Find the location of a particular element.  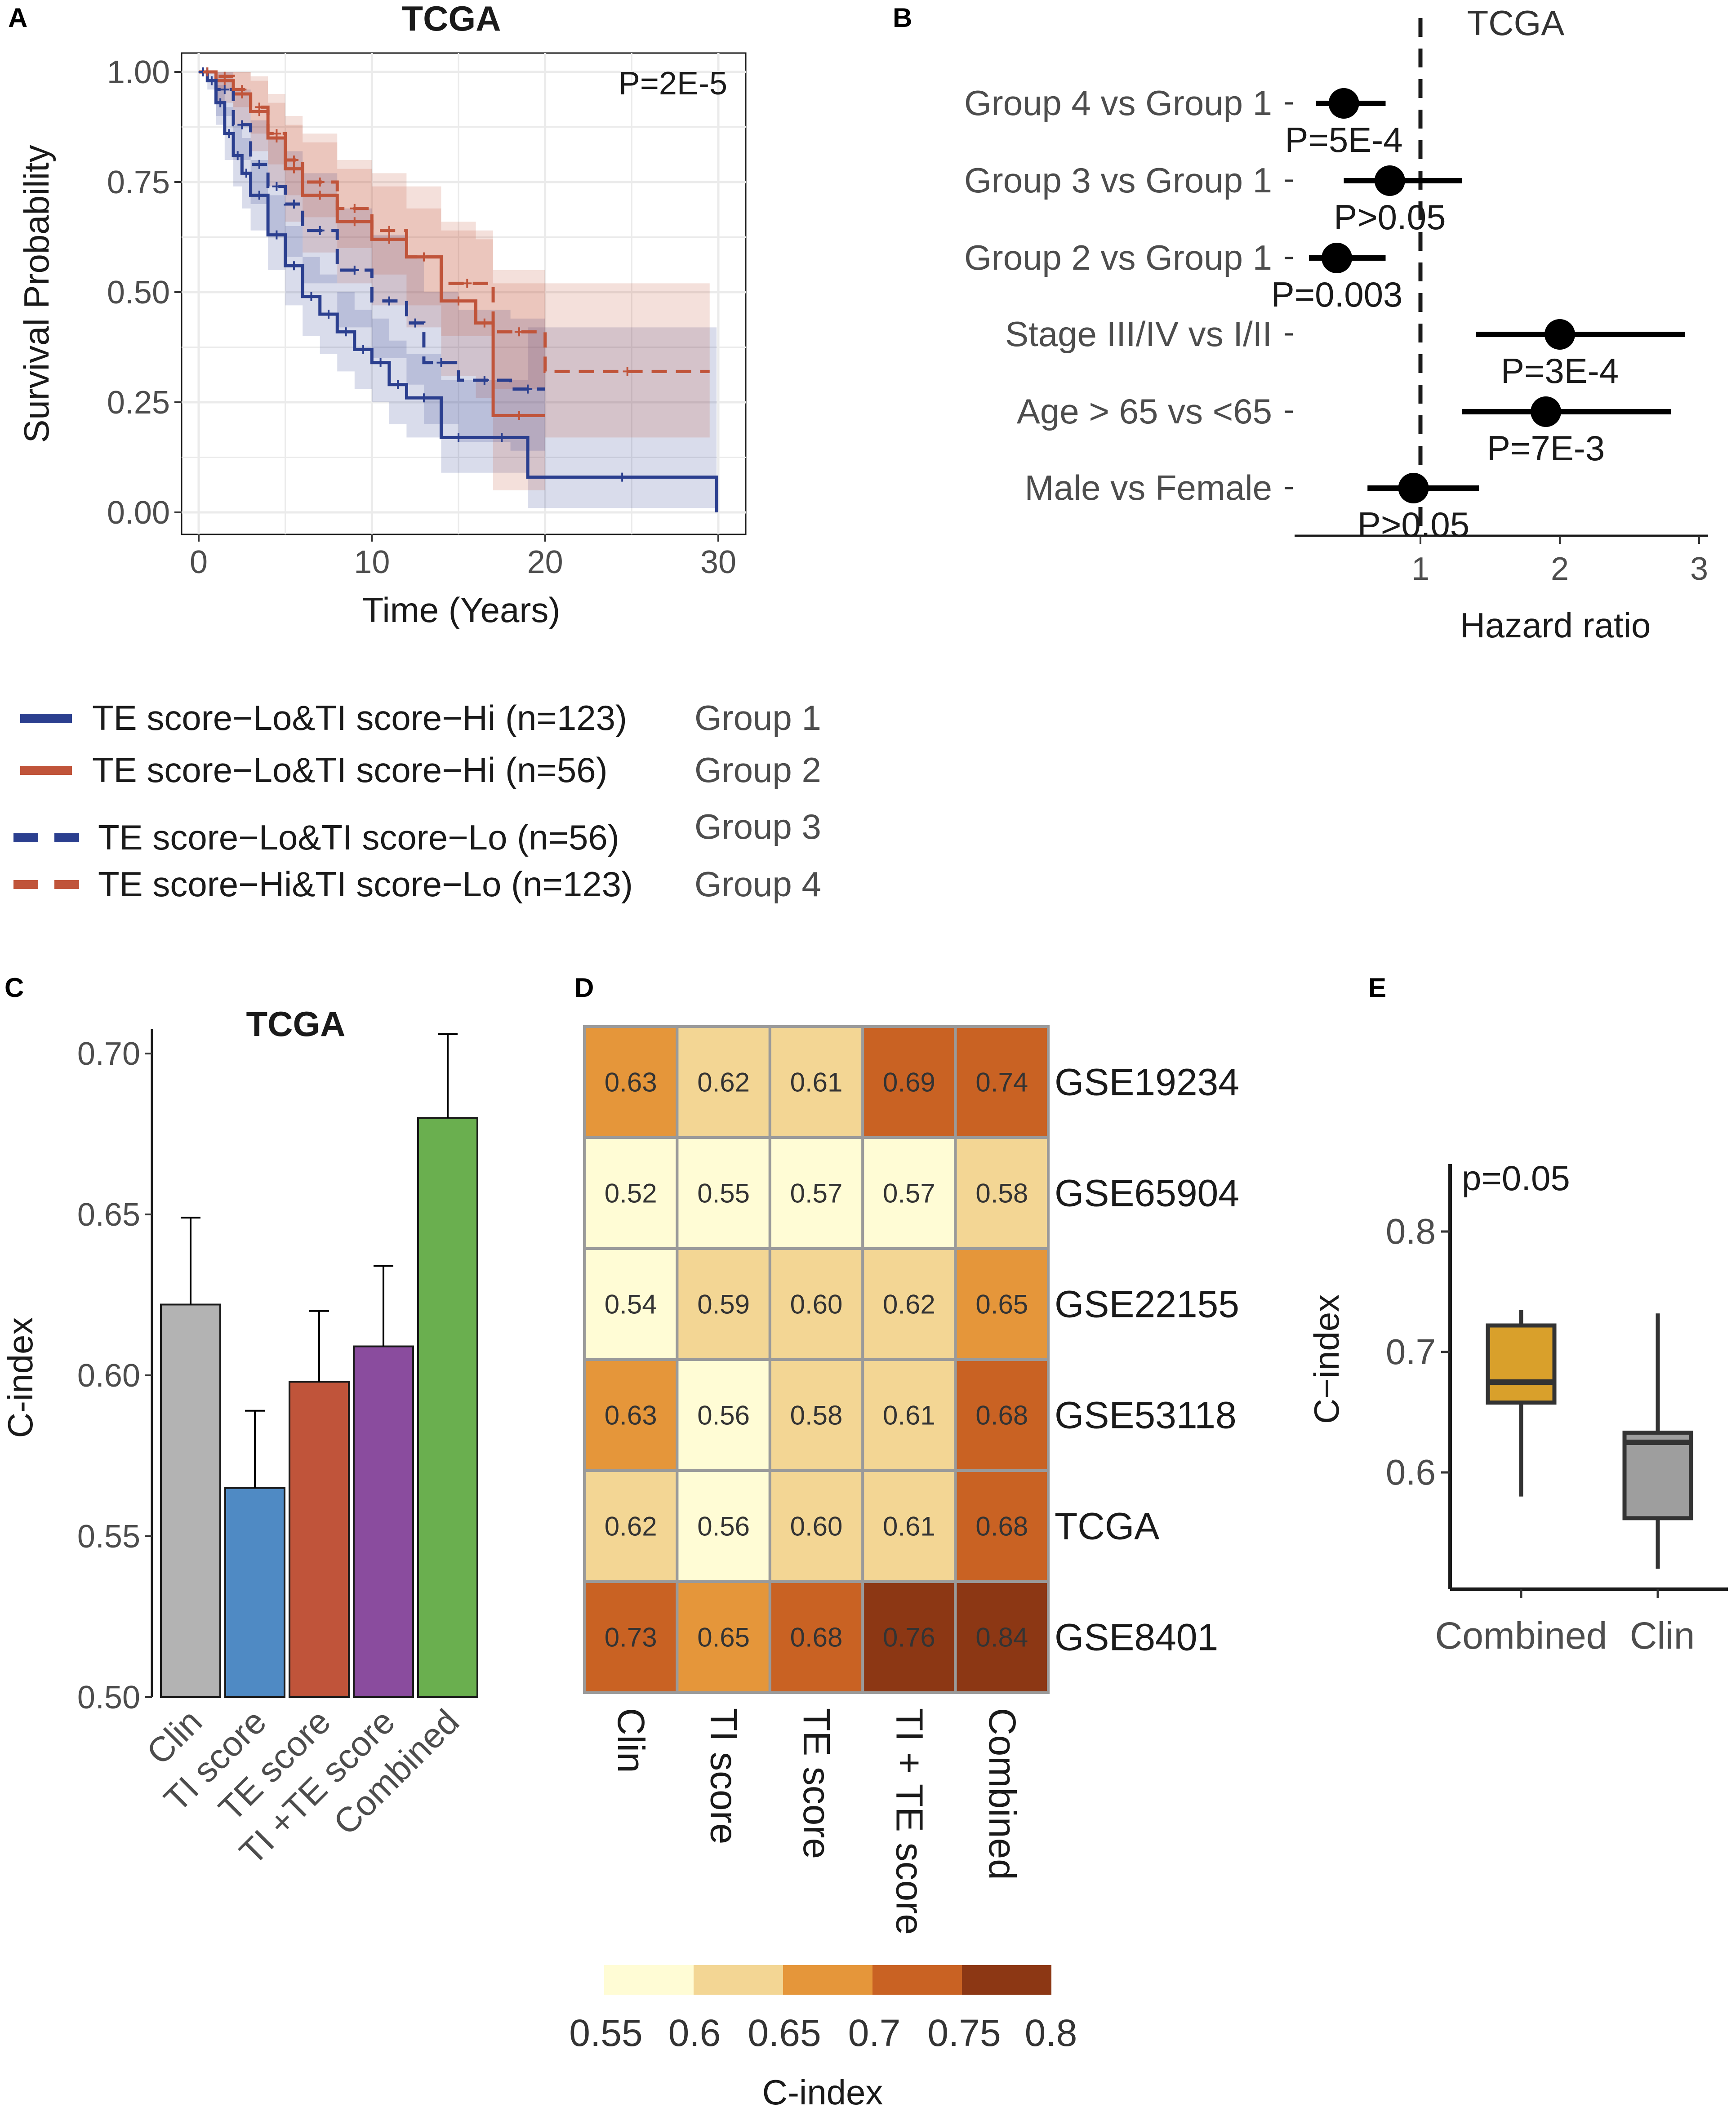

panel-c-y-ticks: 0.50 0.55 0.60 0.65 0.70 is located at coordinates (114, 1376).